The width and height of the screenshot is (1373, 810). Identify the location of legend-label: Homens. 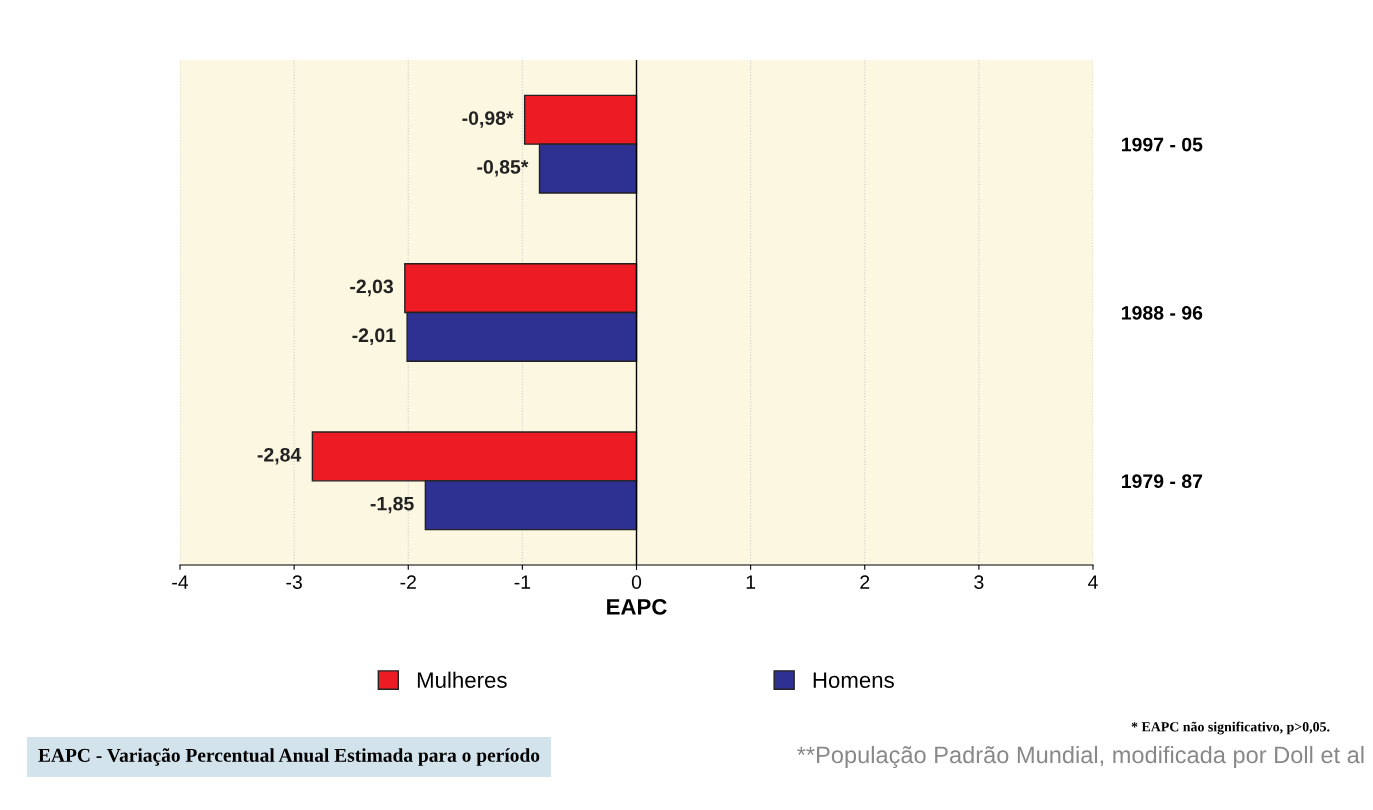
(853, 680).